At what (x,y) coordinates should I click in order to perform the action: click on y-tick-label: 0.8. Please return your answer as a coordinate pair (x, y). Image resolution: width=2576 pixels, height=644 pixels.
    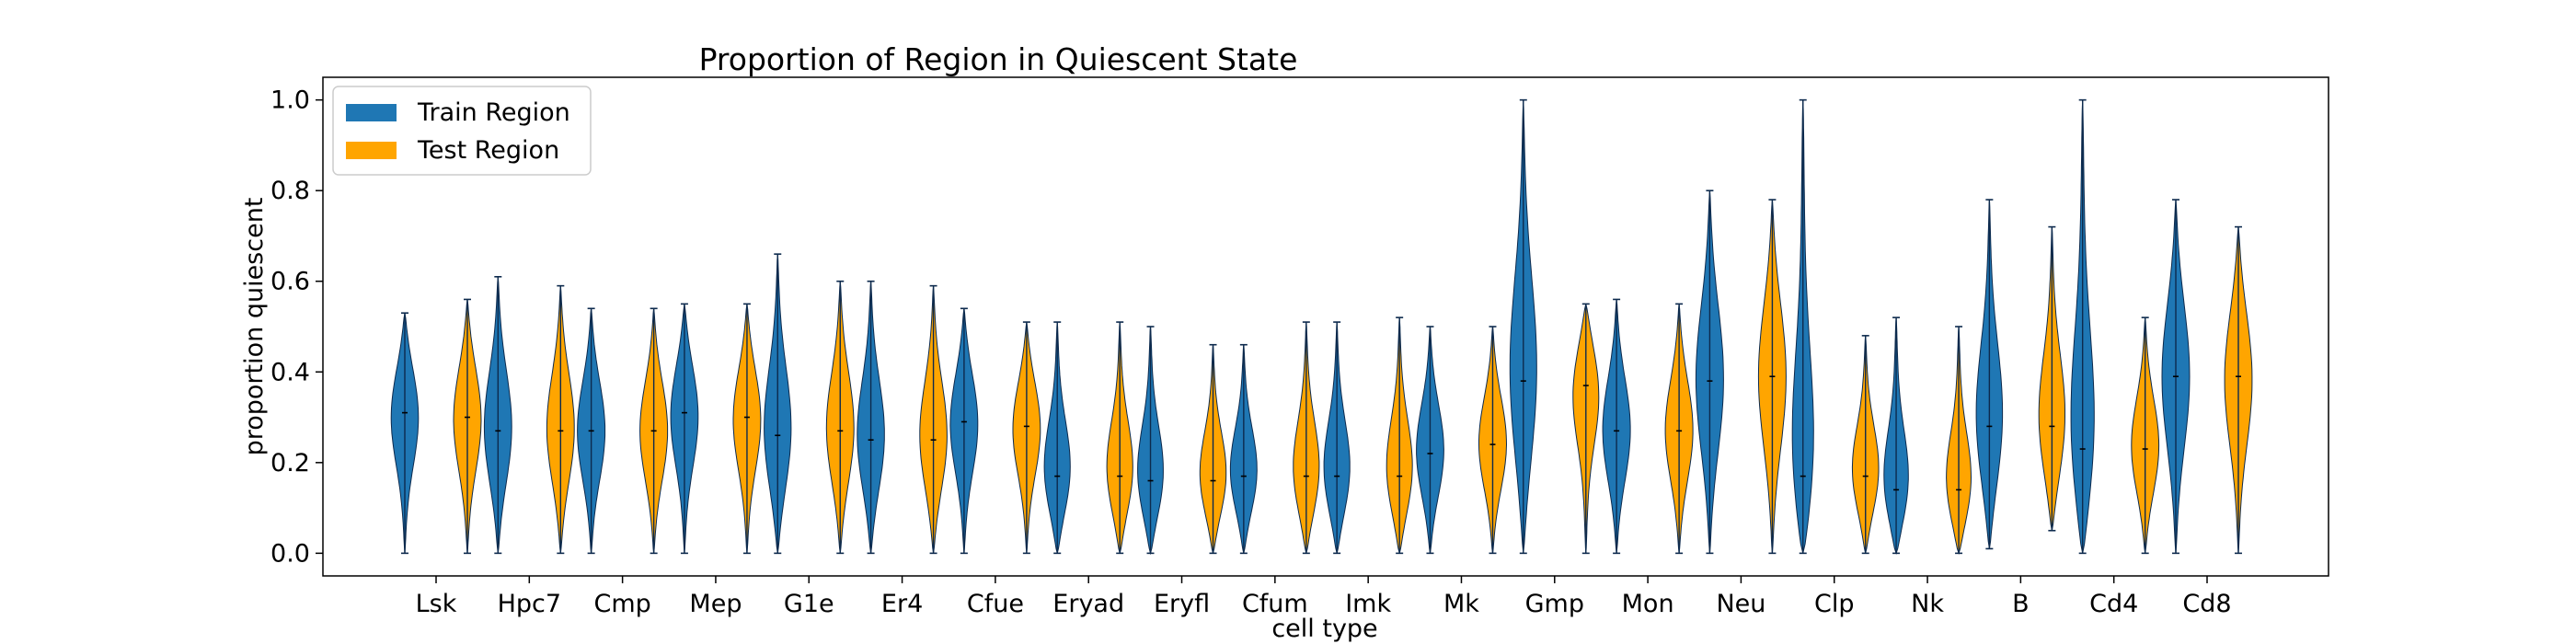
    Looking at the image, I should click on (290, 191).